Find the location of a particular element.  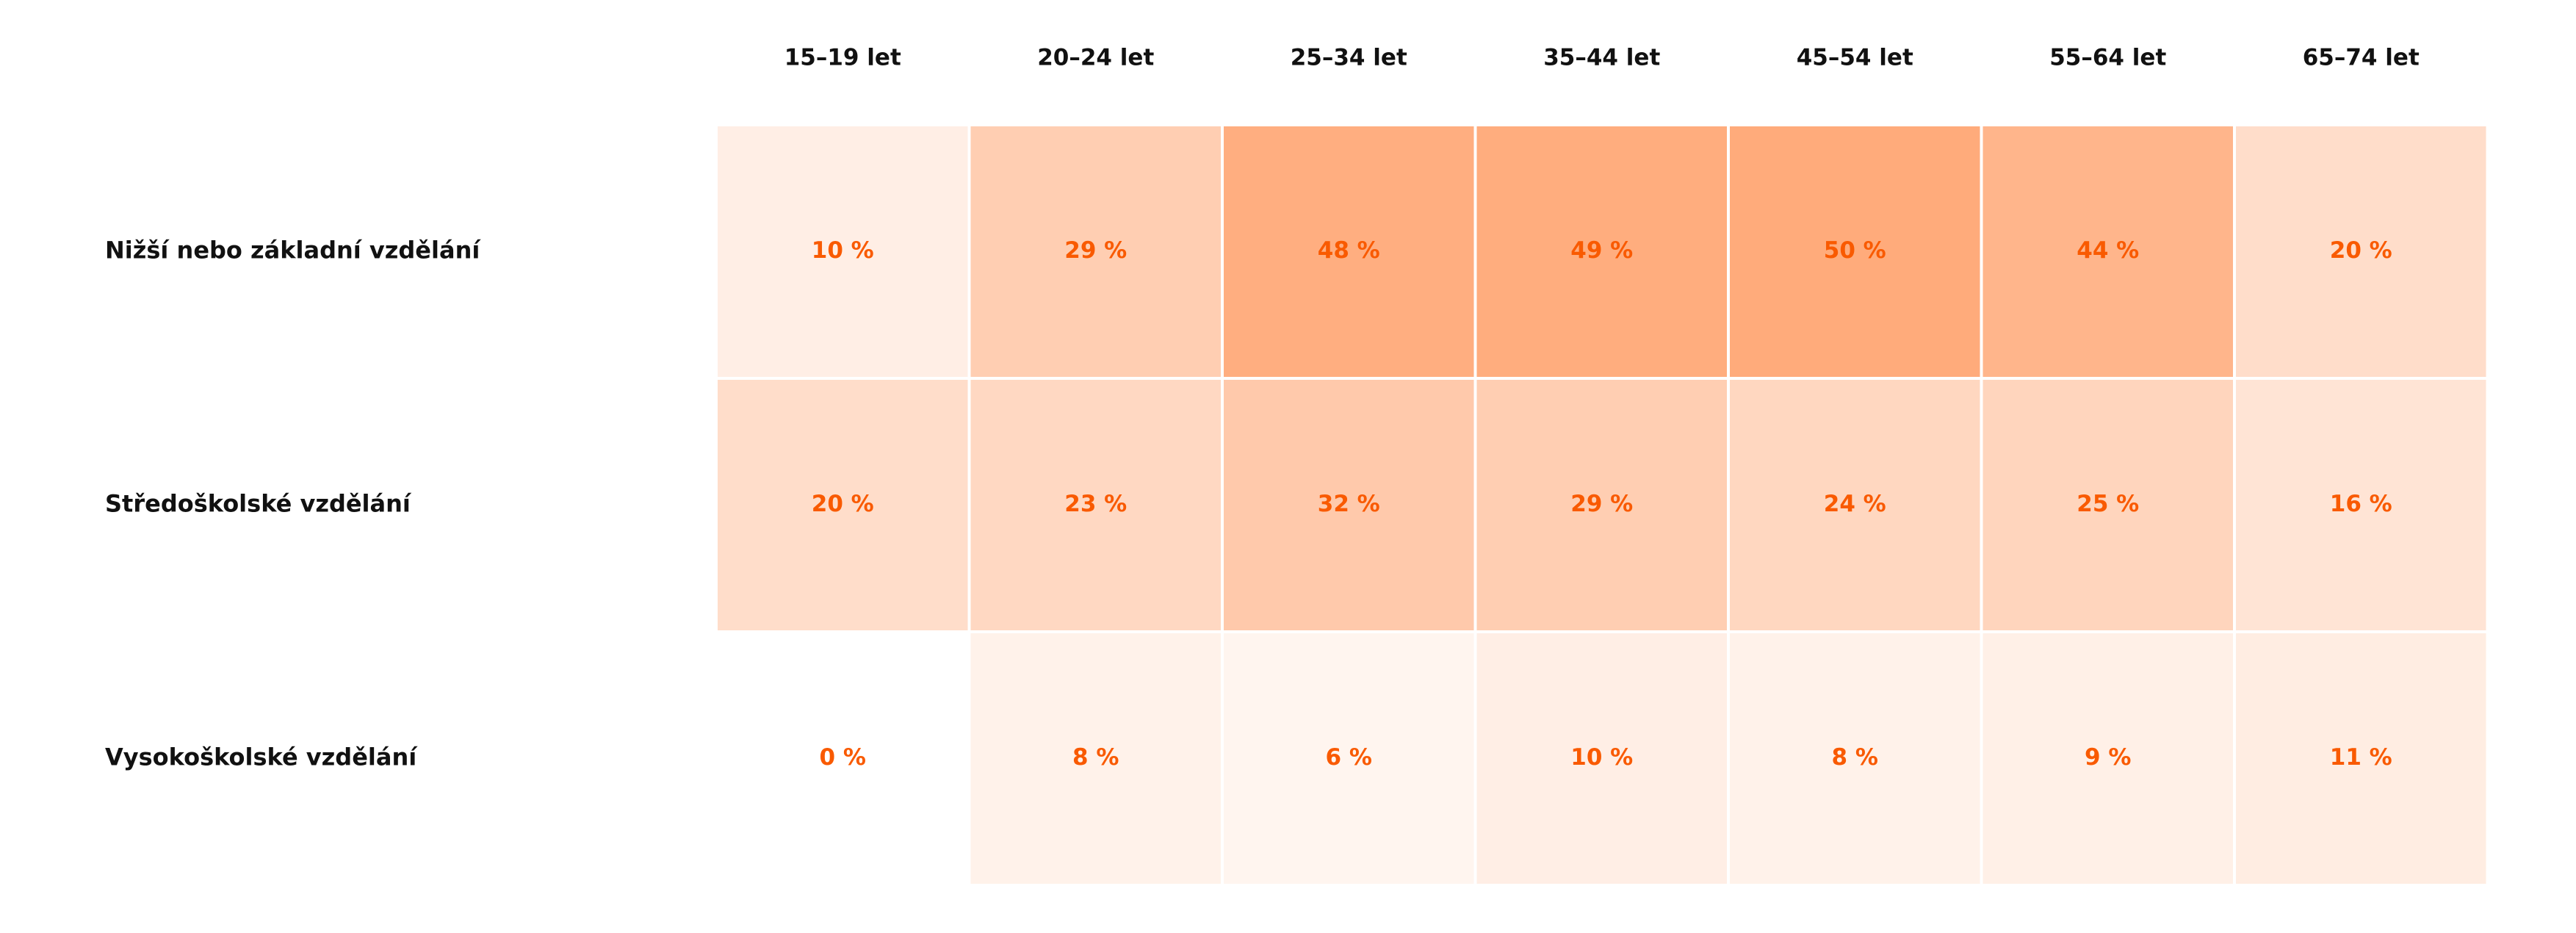

column-label: 15–19 let is located at coordinates (843, 58).